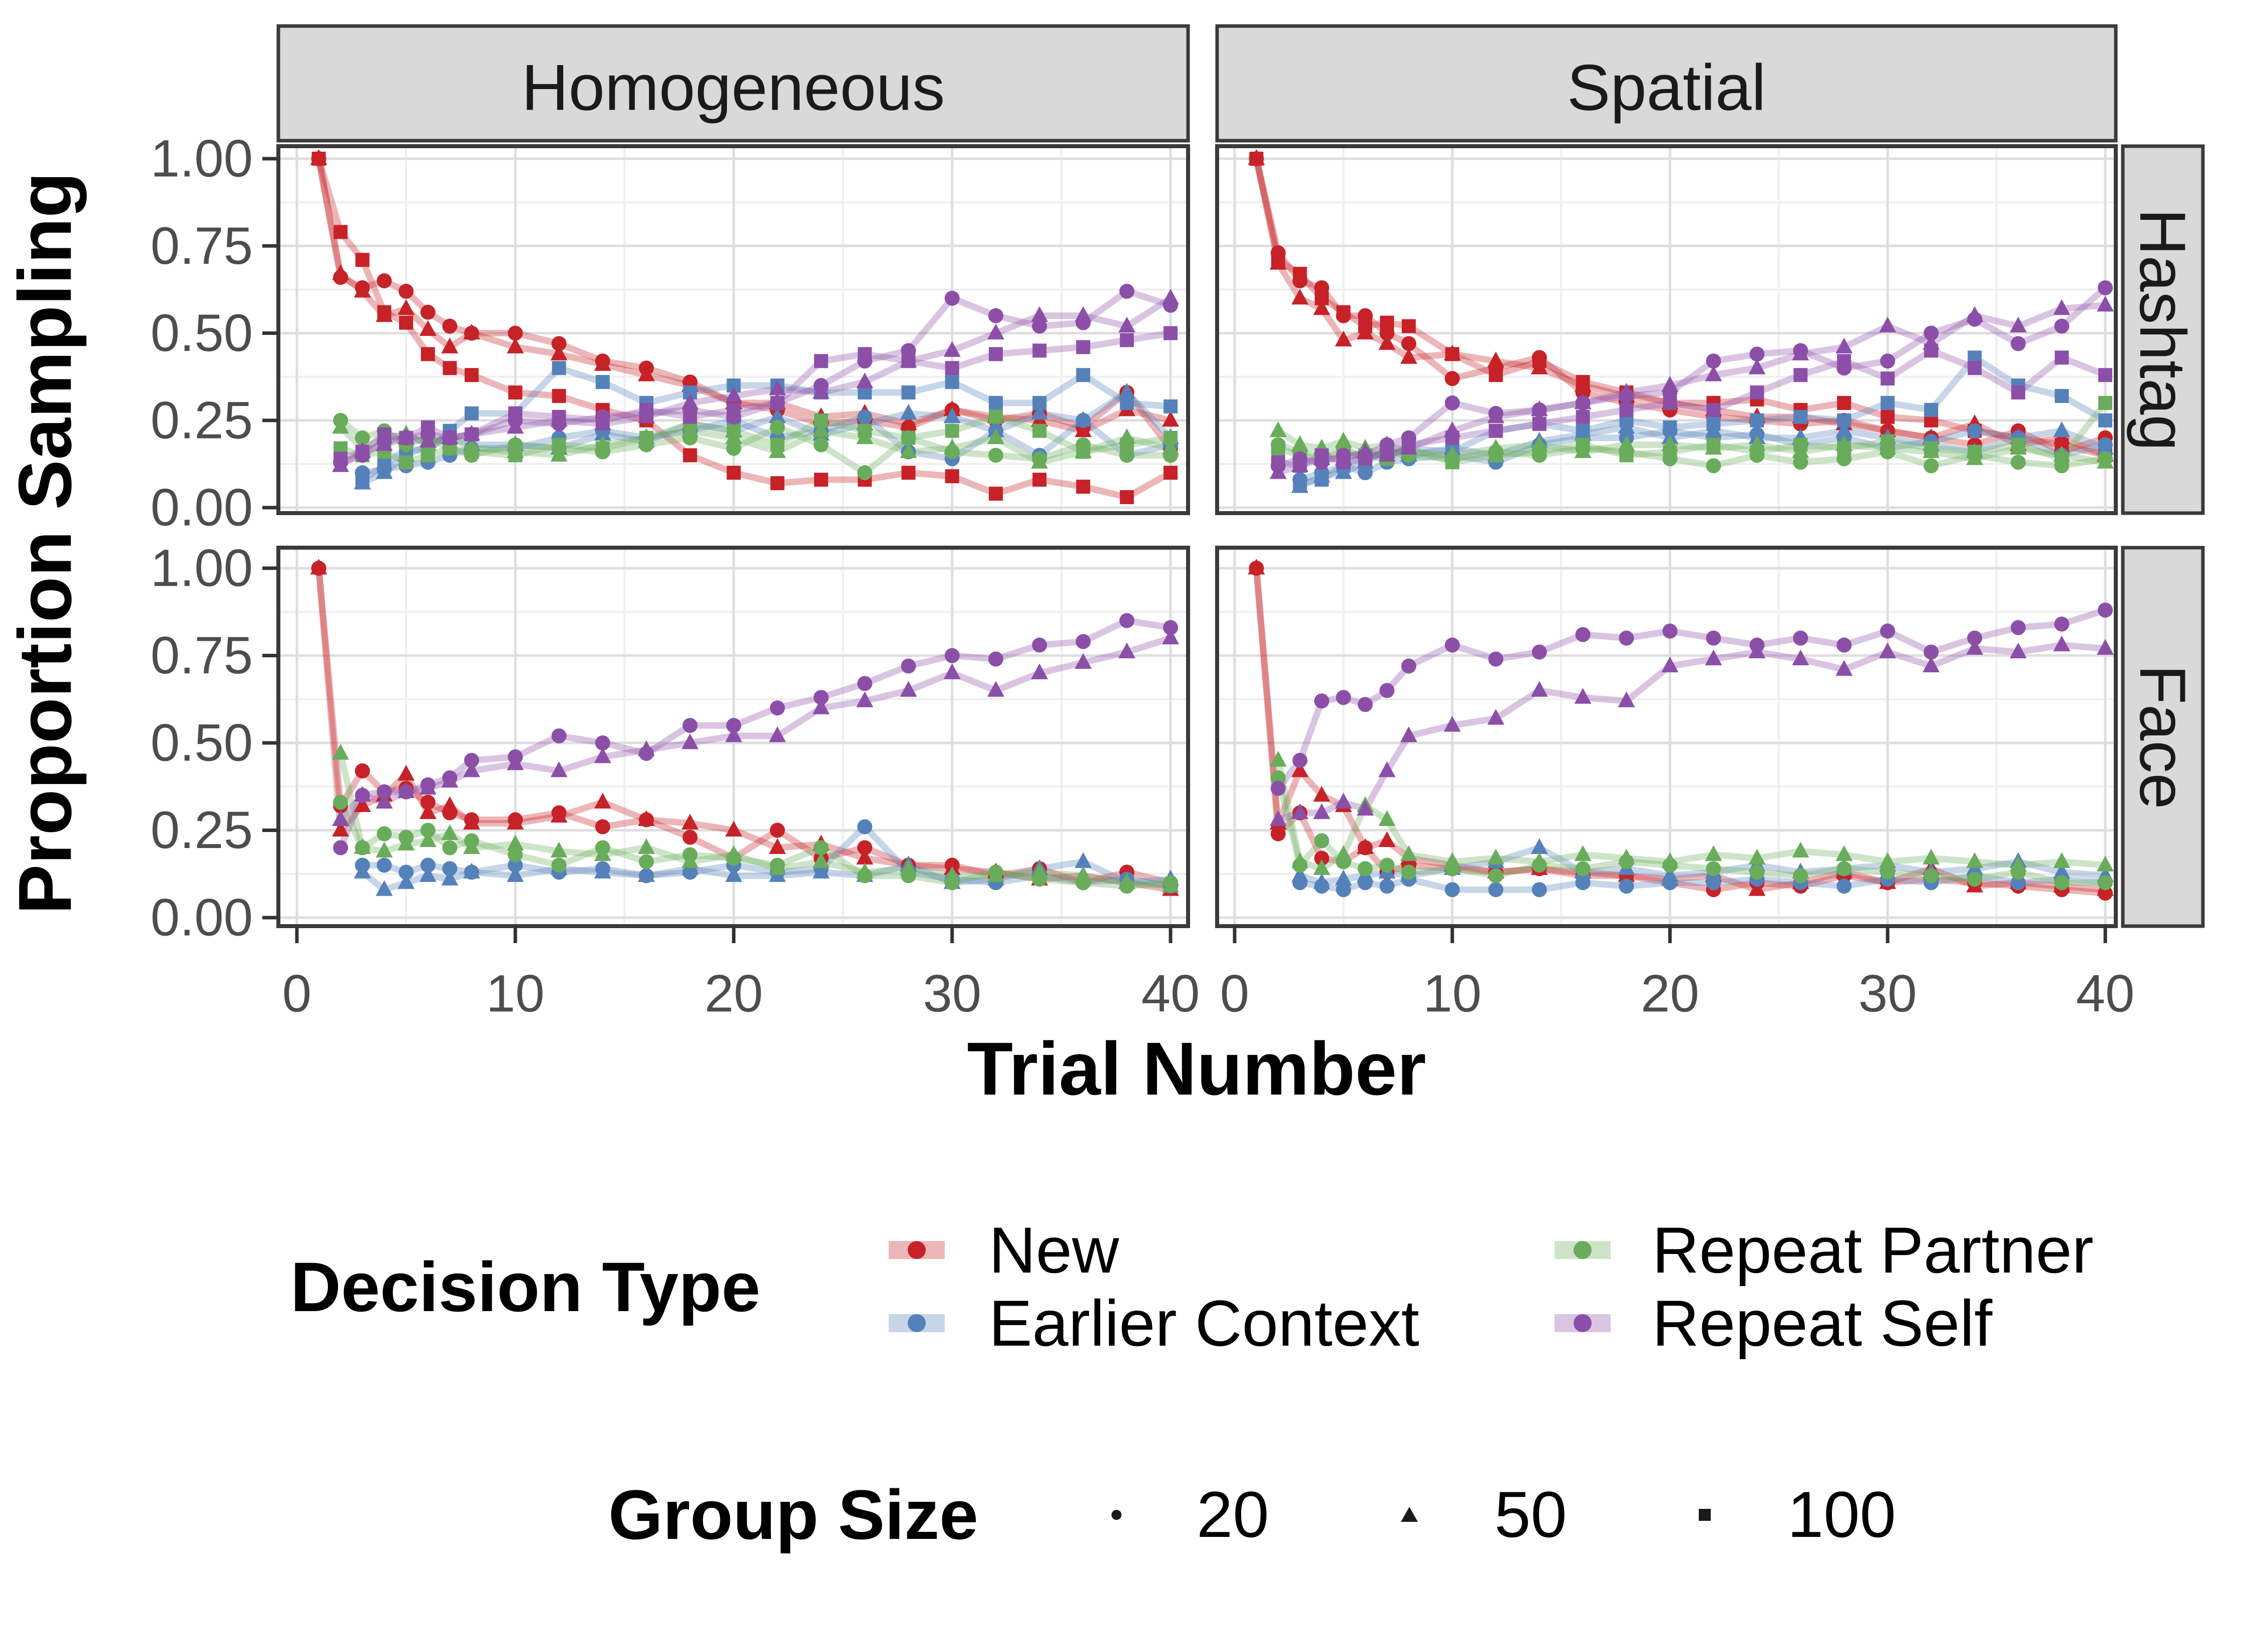  Describe the element at coordinates (202, 159) in the screenshot. I see `y-tick-label: 1.00` at that location.